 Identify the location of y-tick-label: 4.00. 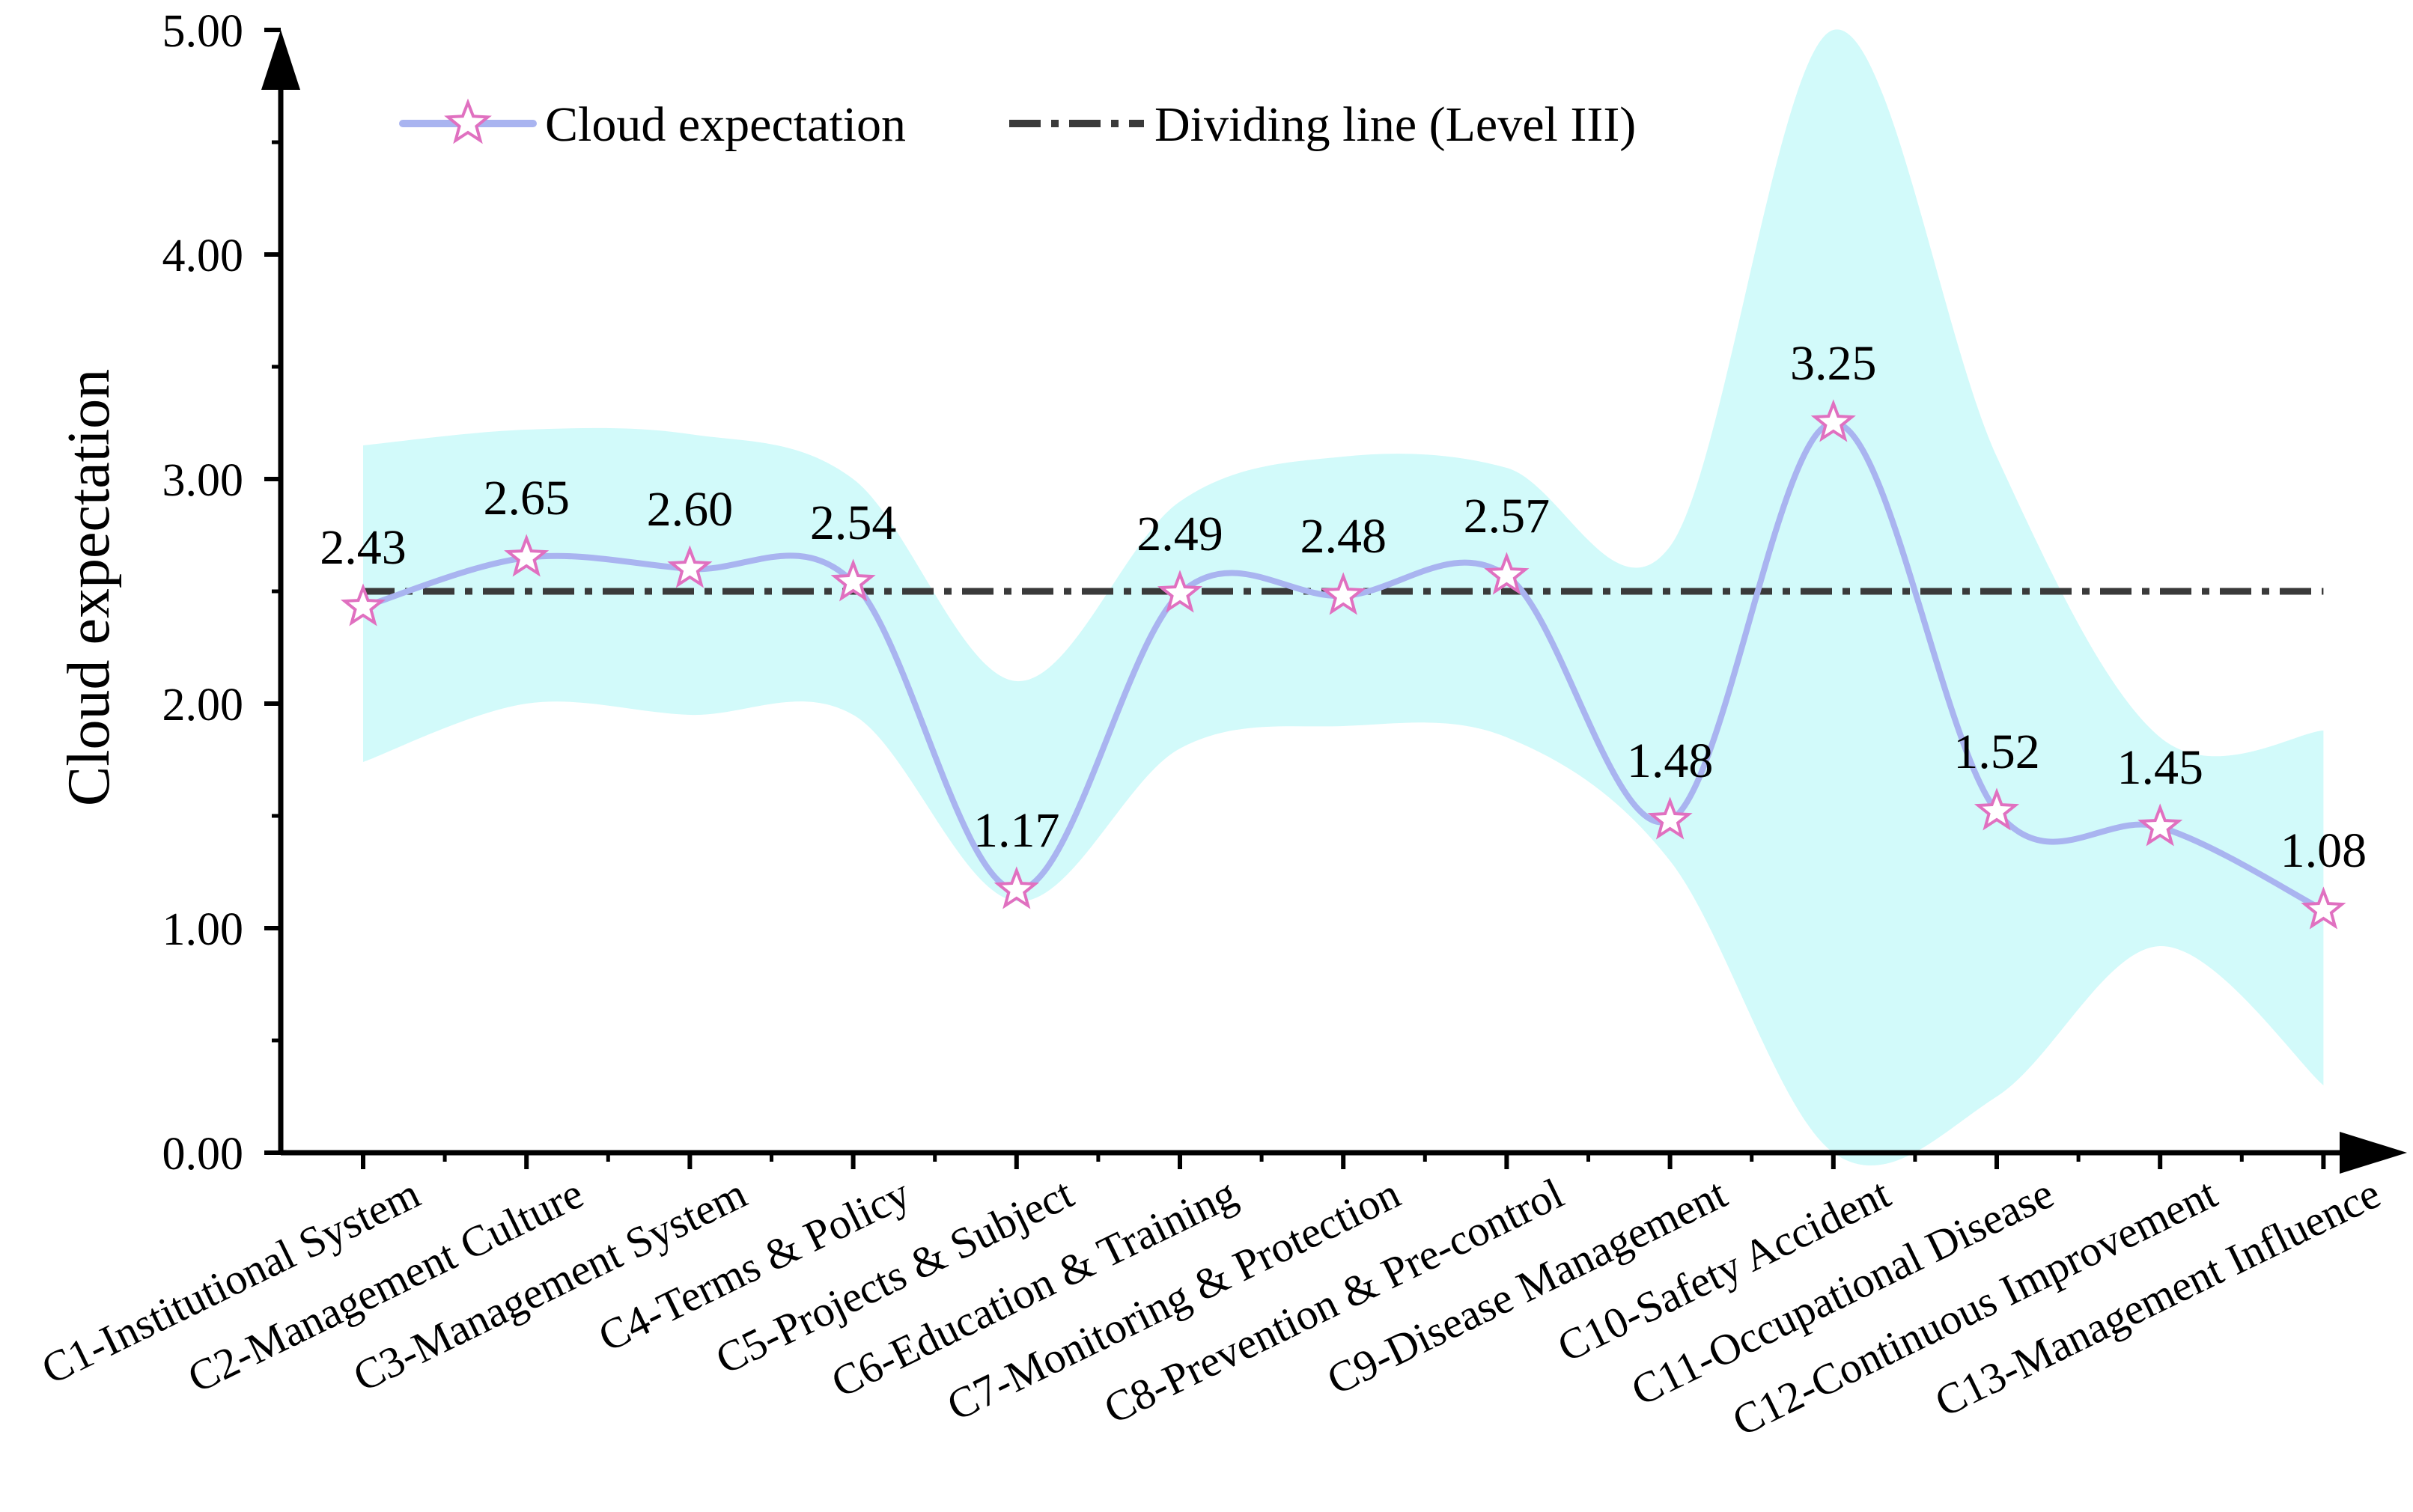
(203, 256).